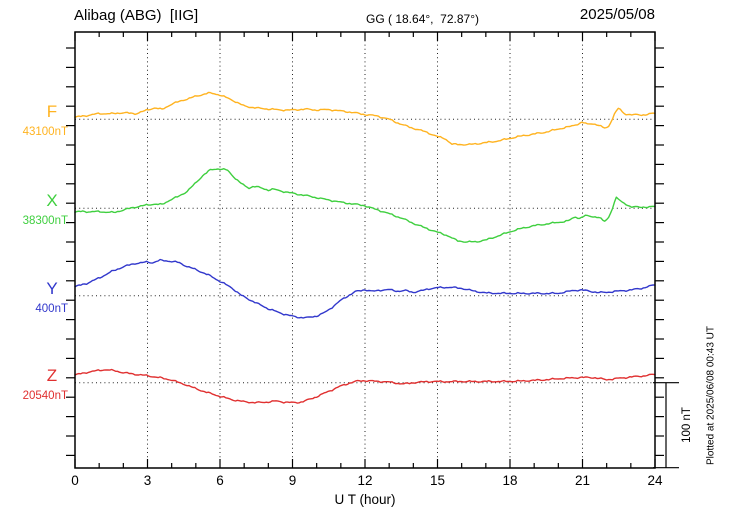 The width and height of the screenshot is (730, 520). What do you see at coordinates (51, 308) in the screenshot?
I see `channel-baseline-value-y: 400nT` at bounding box center [51, 308].